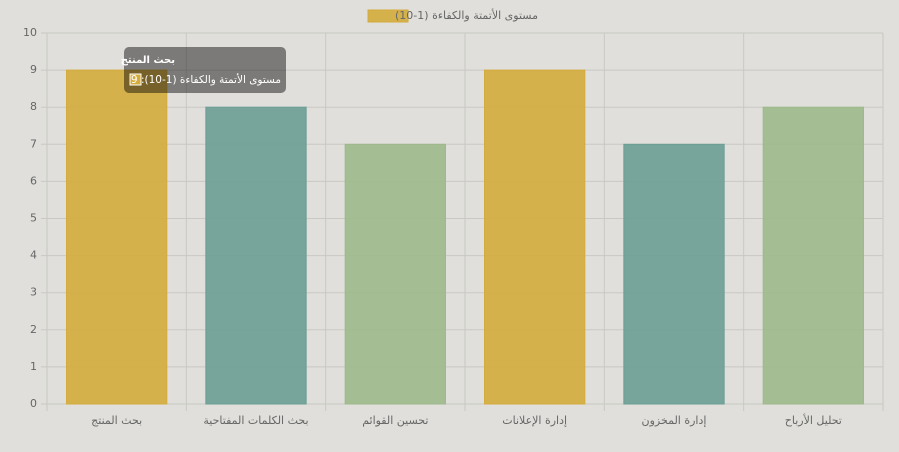  I want to click on x-tick-label: بحث المنتج, so click(116, 420).